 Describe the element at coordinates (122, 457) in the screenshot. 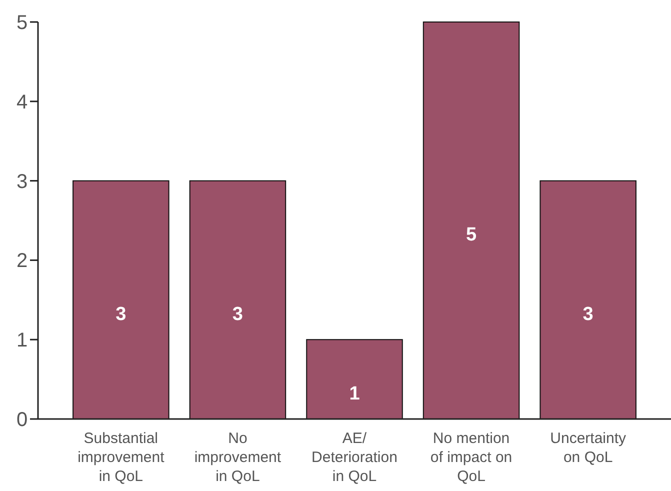

I see `x-tick-label: Substantial improvement in QoL` at that location.